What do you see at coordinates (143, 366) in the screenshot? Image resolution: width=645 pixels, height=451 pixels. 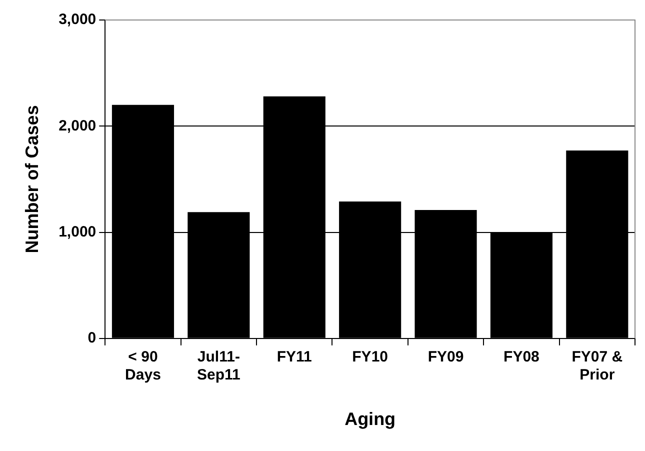 I see `x-tick-label: < 90 Days` at bounding box center [143, 366].